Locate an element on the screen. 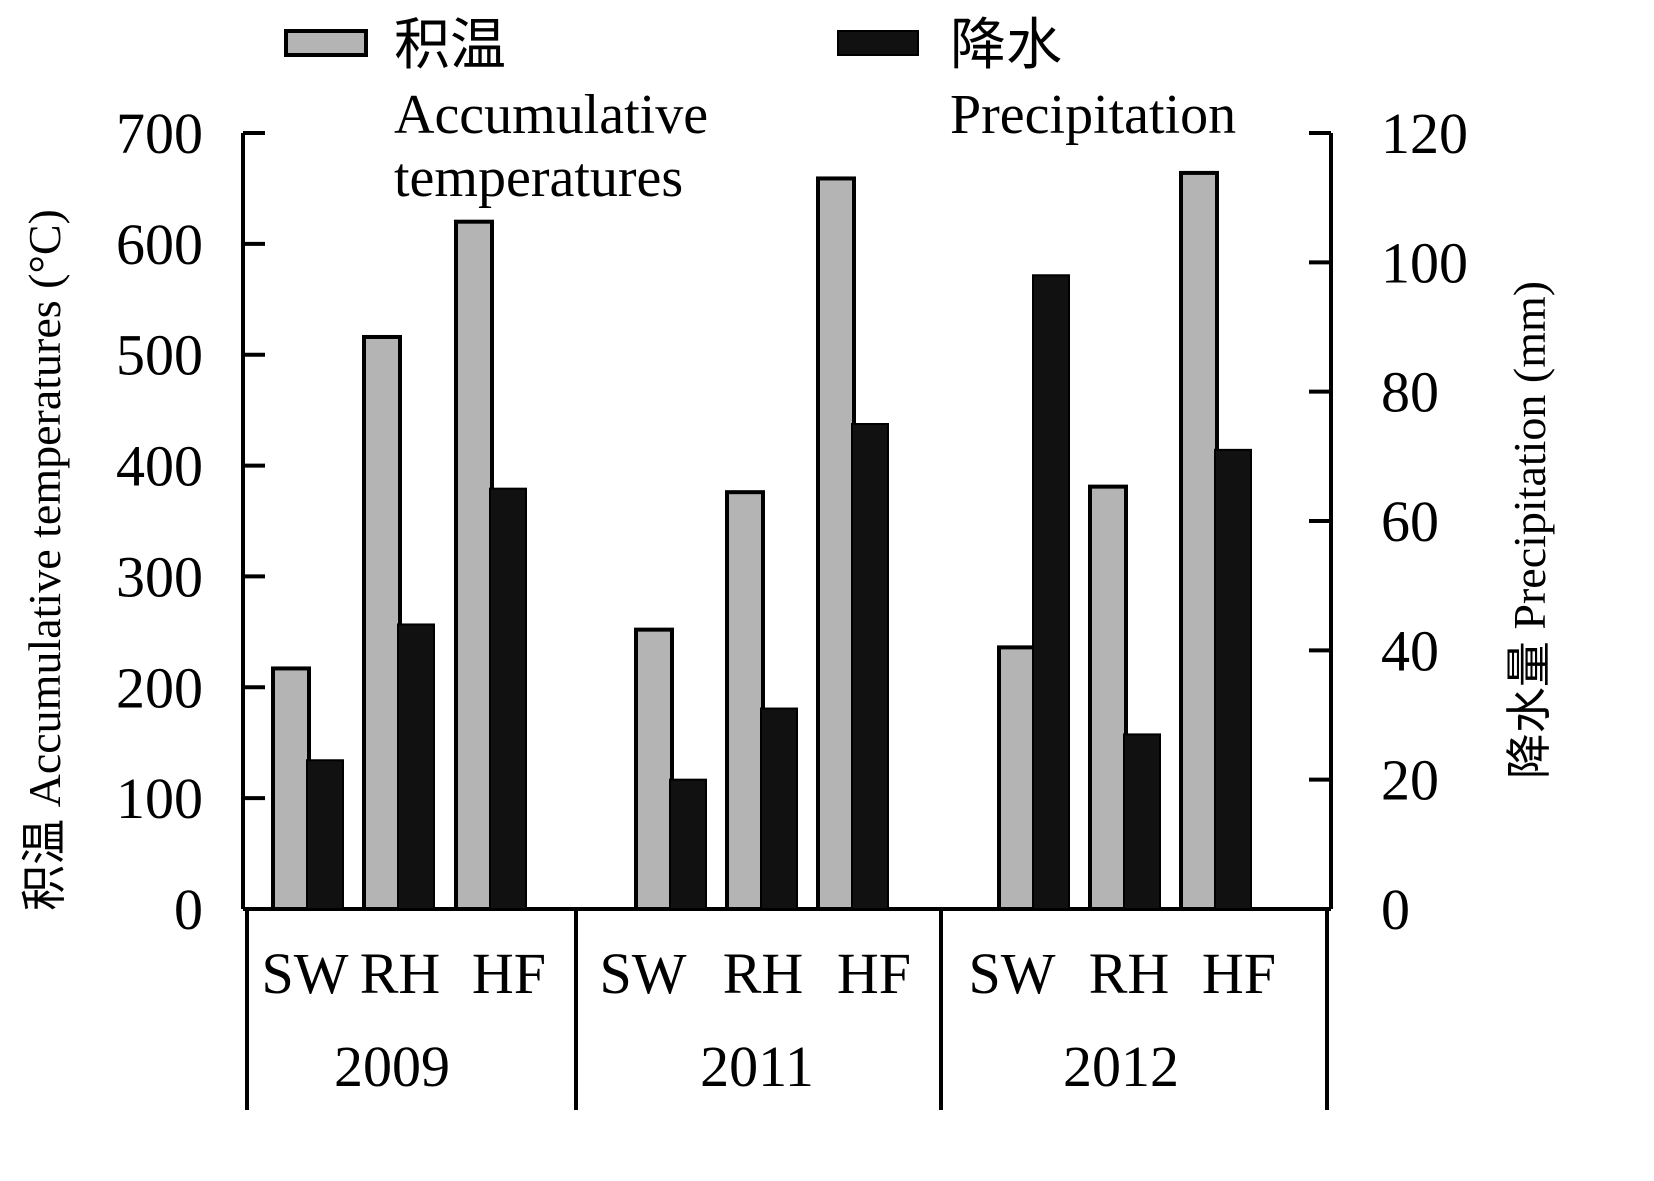  right-tick-label: 0 is located at coordinates (1395, 909).